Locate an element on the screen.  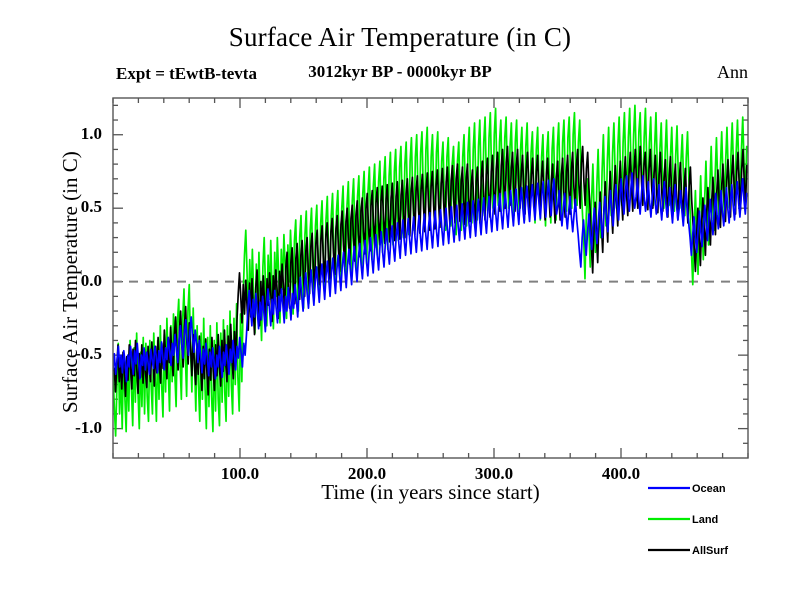
y-tick-label: 1.0 is located at coordinates (91, 133).